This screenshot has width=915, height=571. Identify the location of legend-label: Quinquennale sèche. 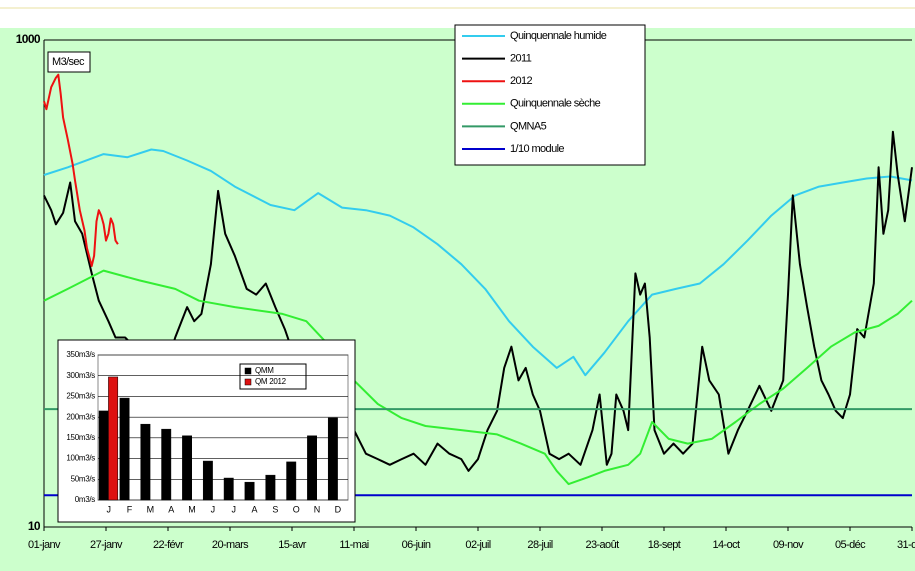
(555, 104).